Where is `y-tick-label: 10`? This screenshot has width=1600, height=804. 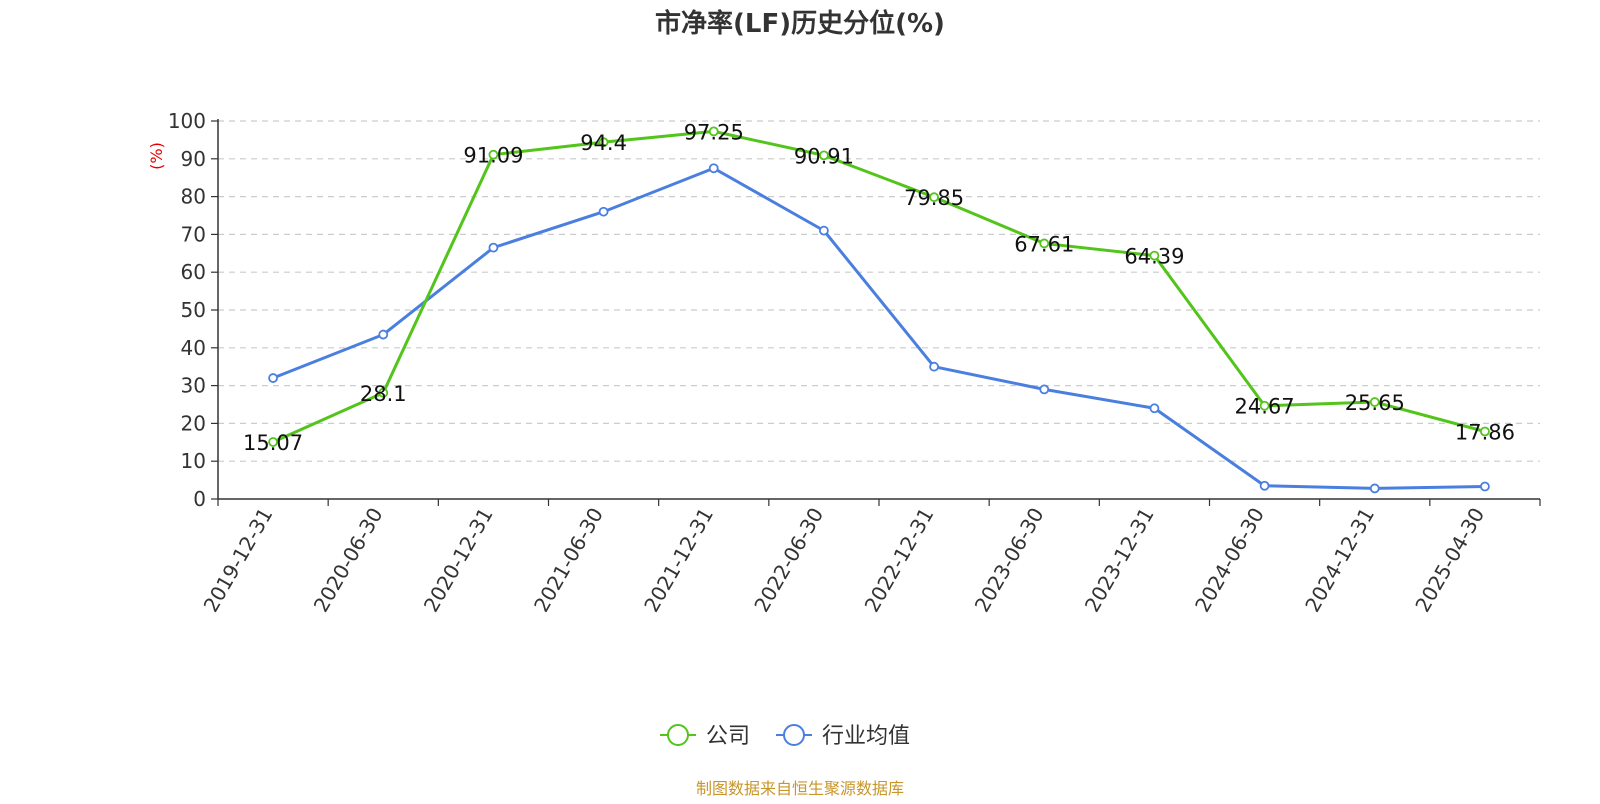
y-tick-label: 10 is located at coordinates (193, 461).